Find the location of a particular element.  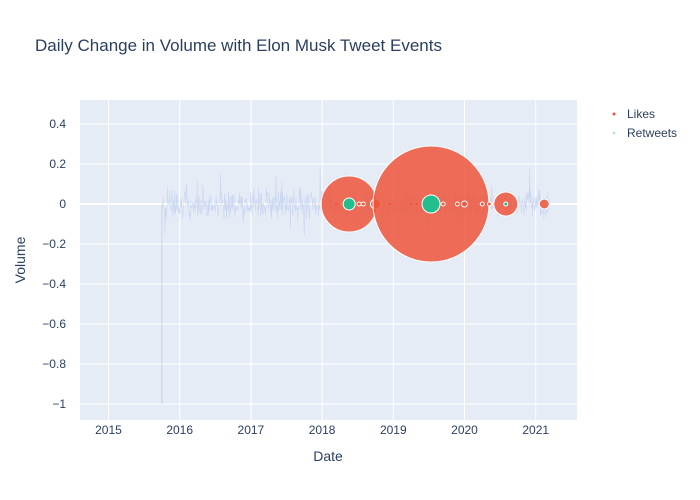

x-tick-label: 2021 is located at coordinates (535, 430).